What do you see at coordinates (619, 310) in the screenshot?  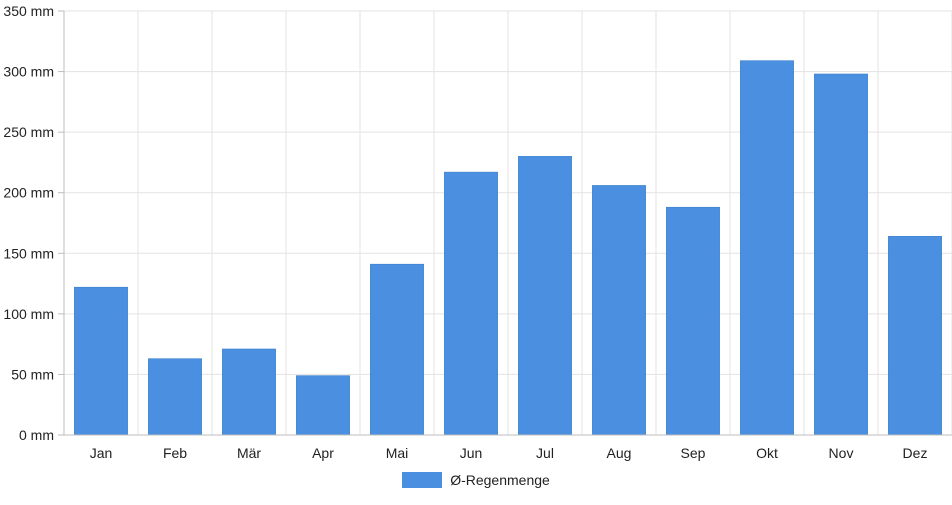 I see `bar-aug` at bounding box center [619, 310].